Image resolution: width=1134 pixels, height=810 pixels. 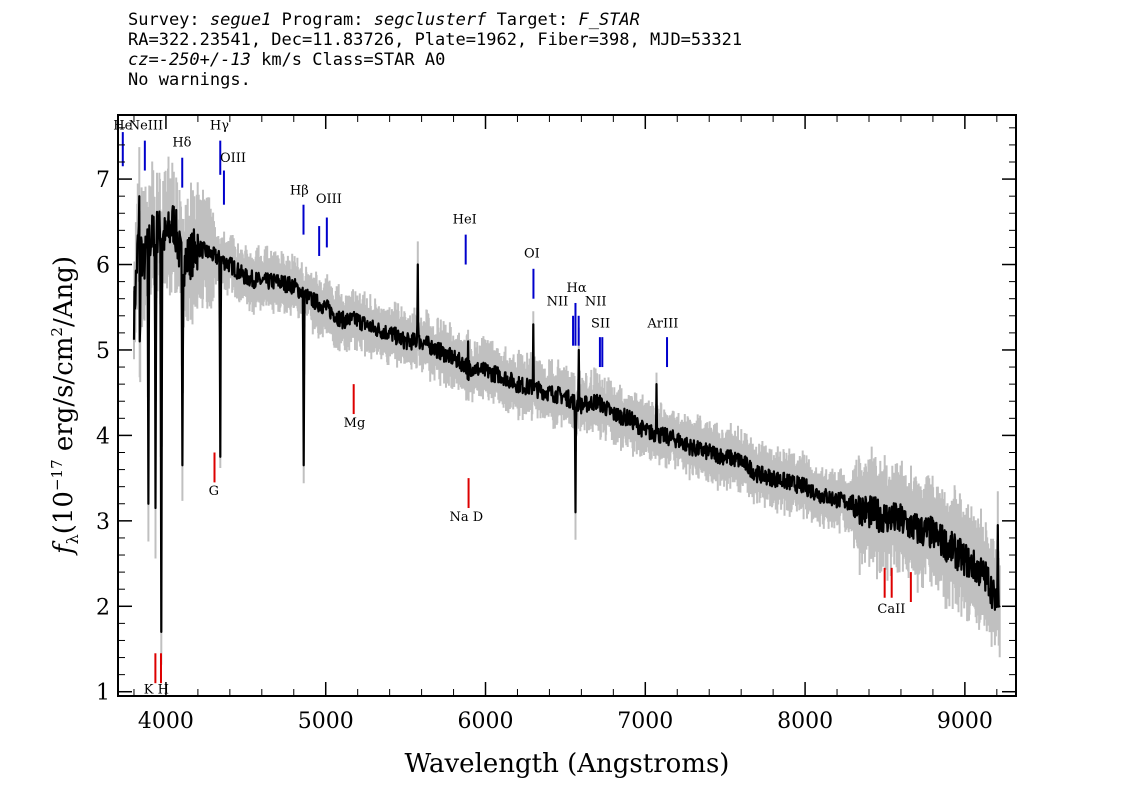 I want to click on line-label-3: Hγ, so click(x=219, y=126).